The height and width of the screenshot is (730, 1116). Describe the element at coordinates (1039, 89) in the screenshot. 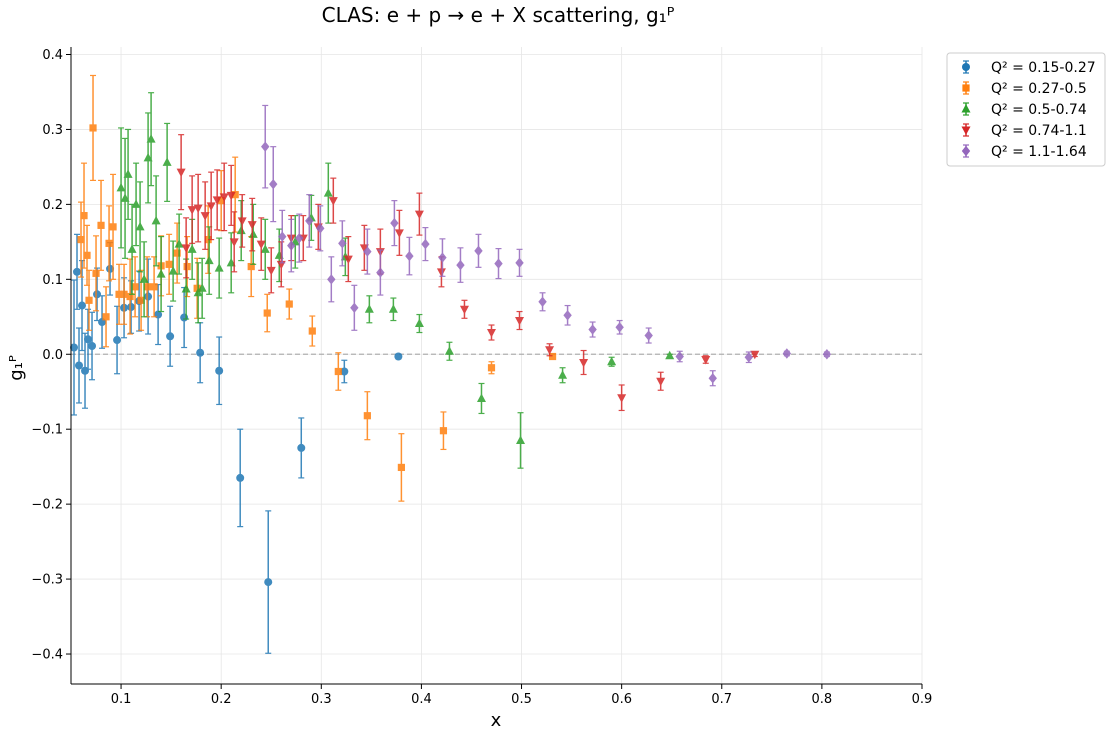

I see `legend-label: Q² = 0.27-0.5` at that location.